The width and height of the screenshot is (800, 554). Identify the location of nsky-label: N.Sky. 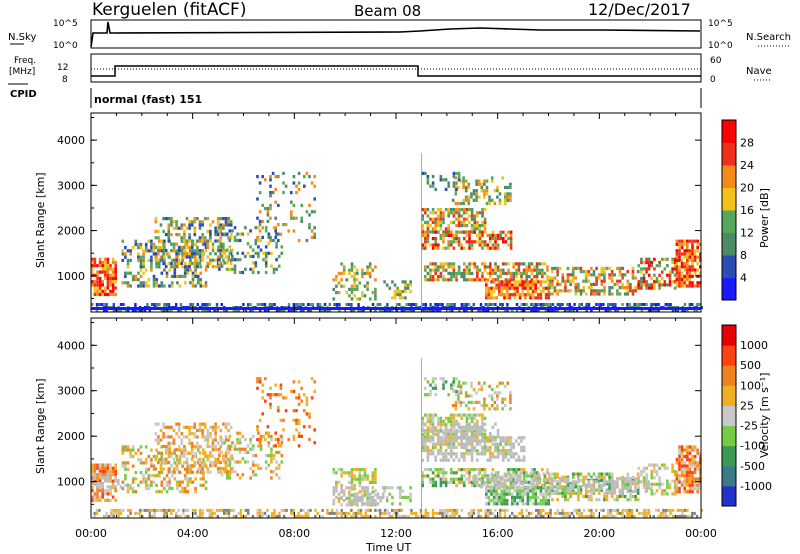
(22, 37).